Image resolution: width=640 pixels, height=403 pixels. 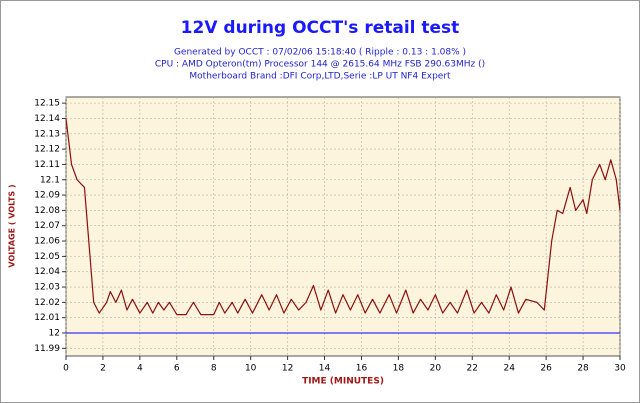 What do you see at coordinates (47, 211) in the screenshot?
I see `y-tick-label: 12.08` at bounding box center [47, 211].